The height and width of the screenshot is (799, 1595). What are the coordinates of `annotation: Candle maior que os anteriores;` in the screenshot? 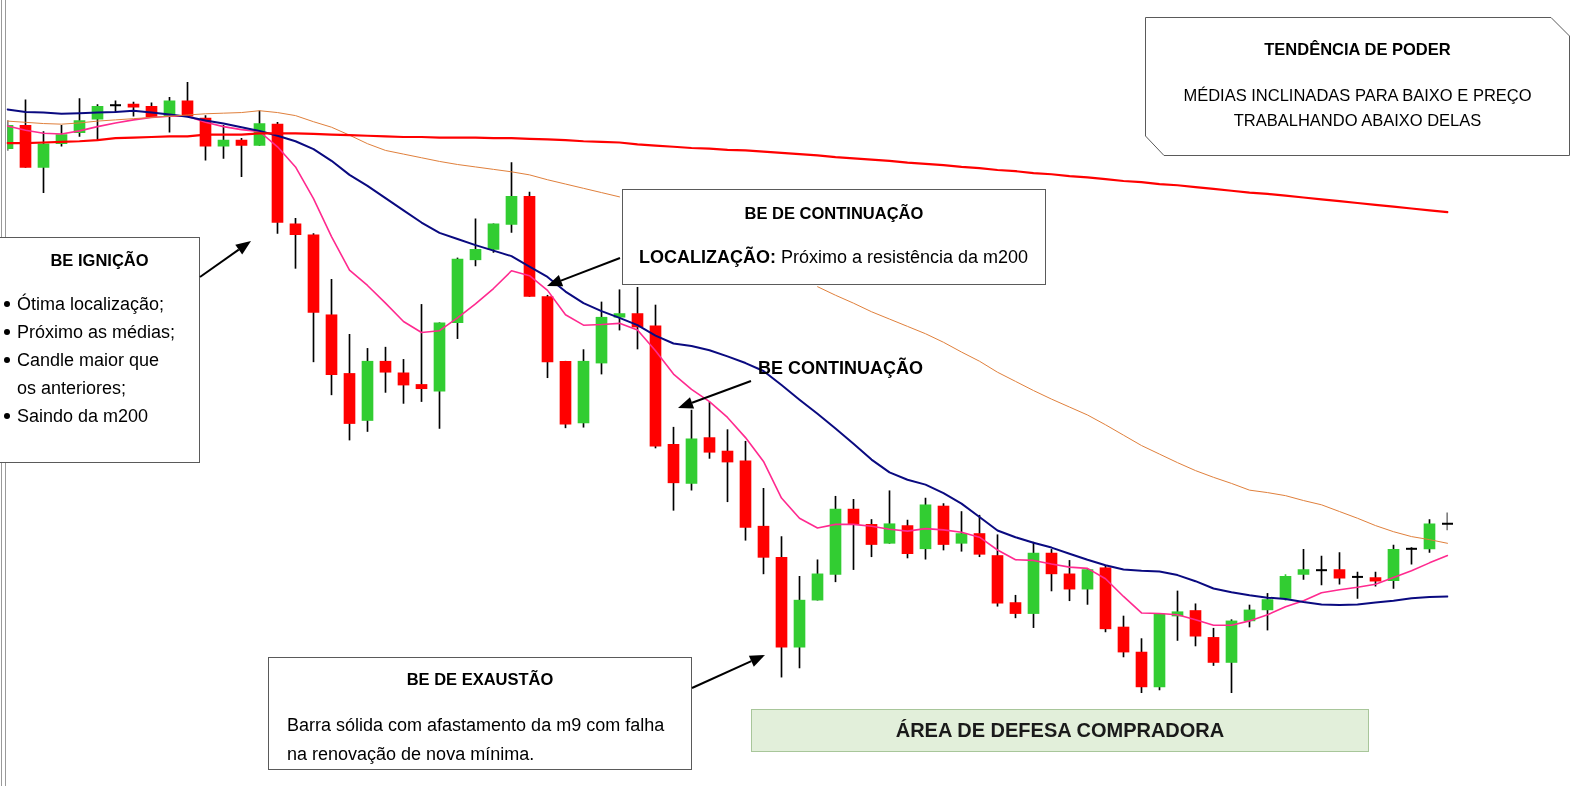 It's located at (88, 374).